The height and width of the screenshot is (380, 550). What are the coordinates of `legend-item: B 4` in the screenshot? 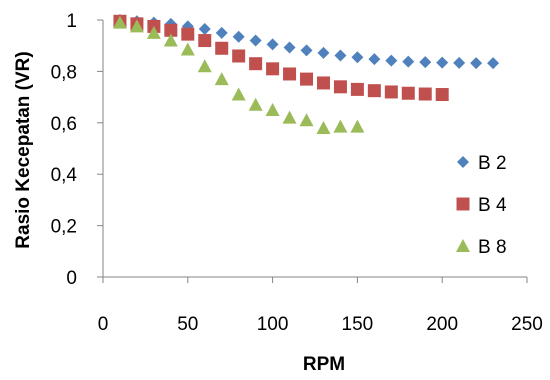 It's located at (481, 205).